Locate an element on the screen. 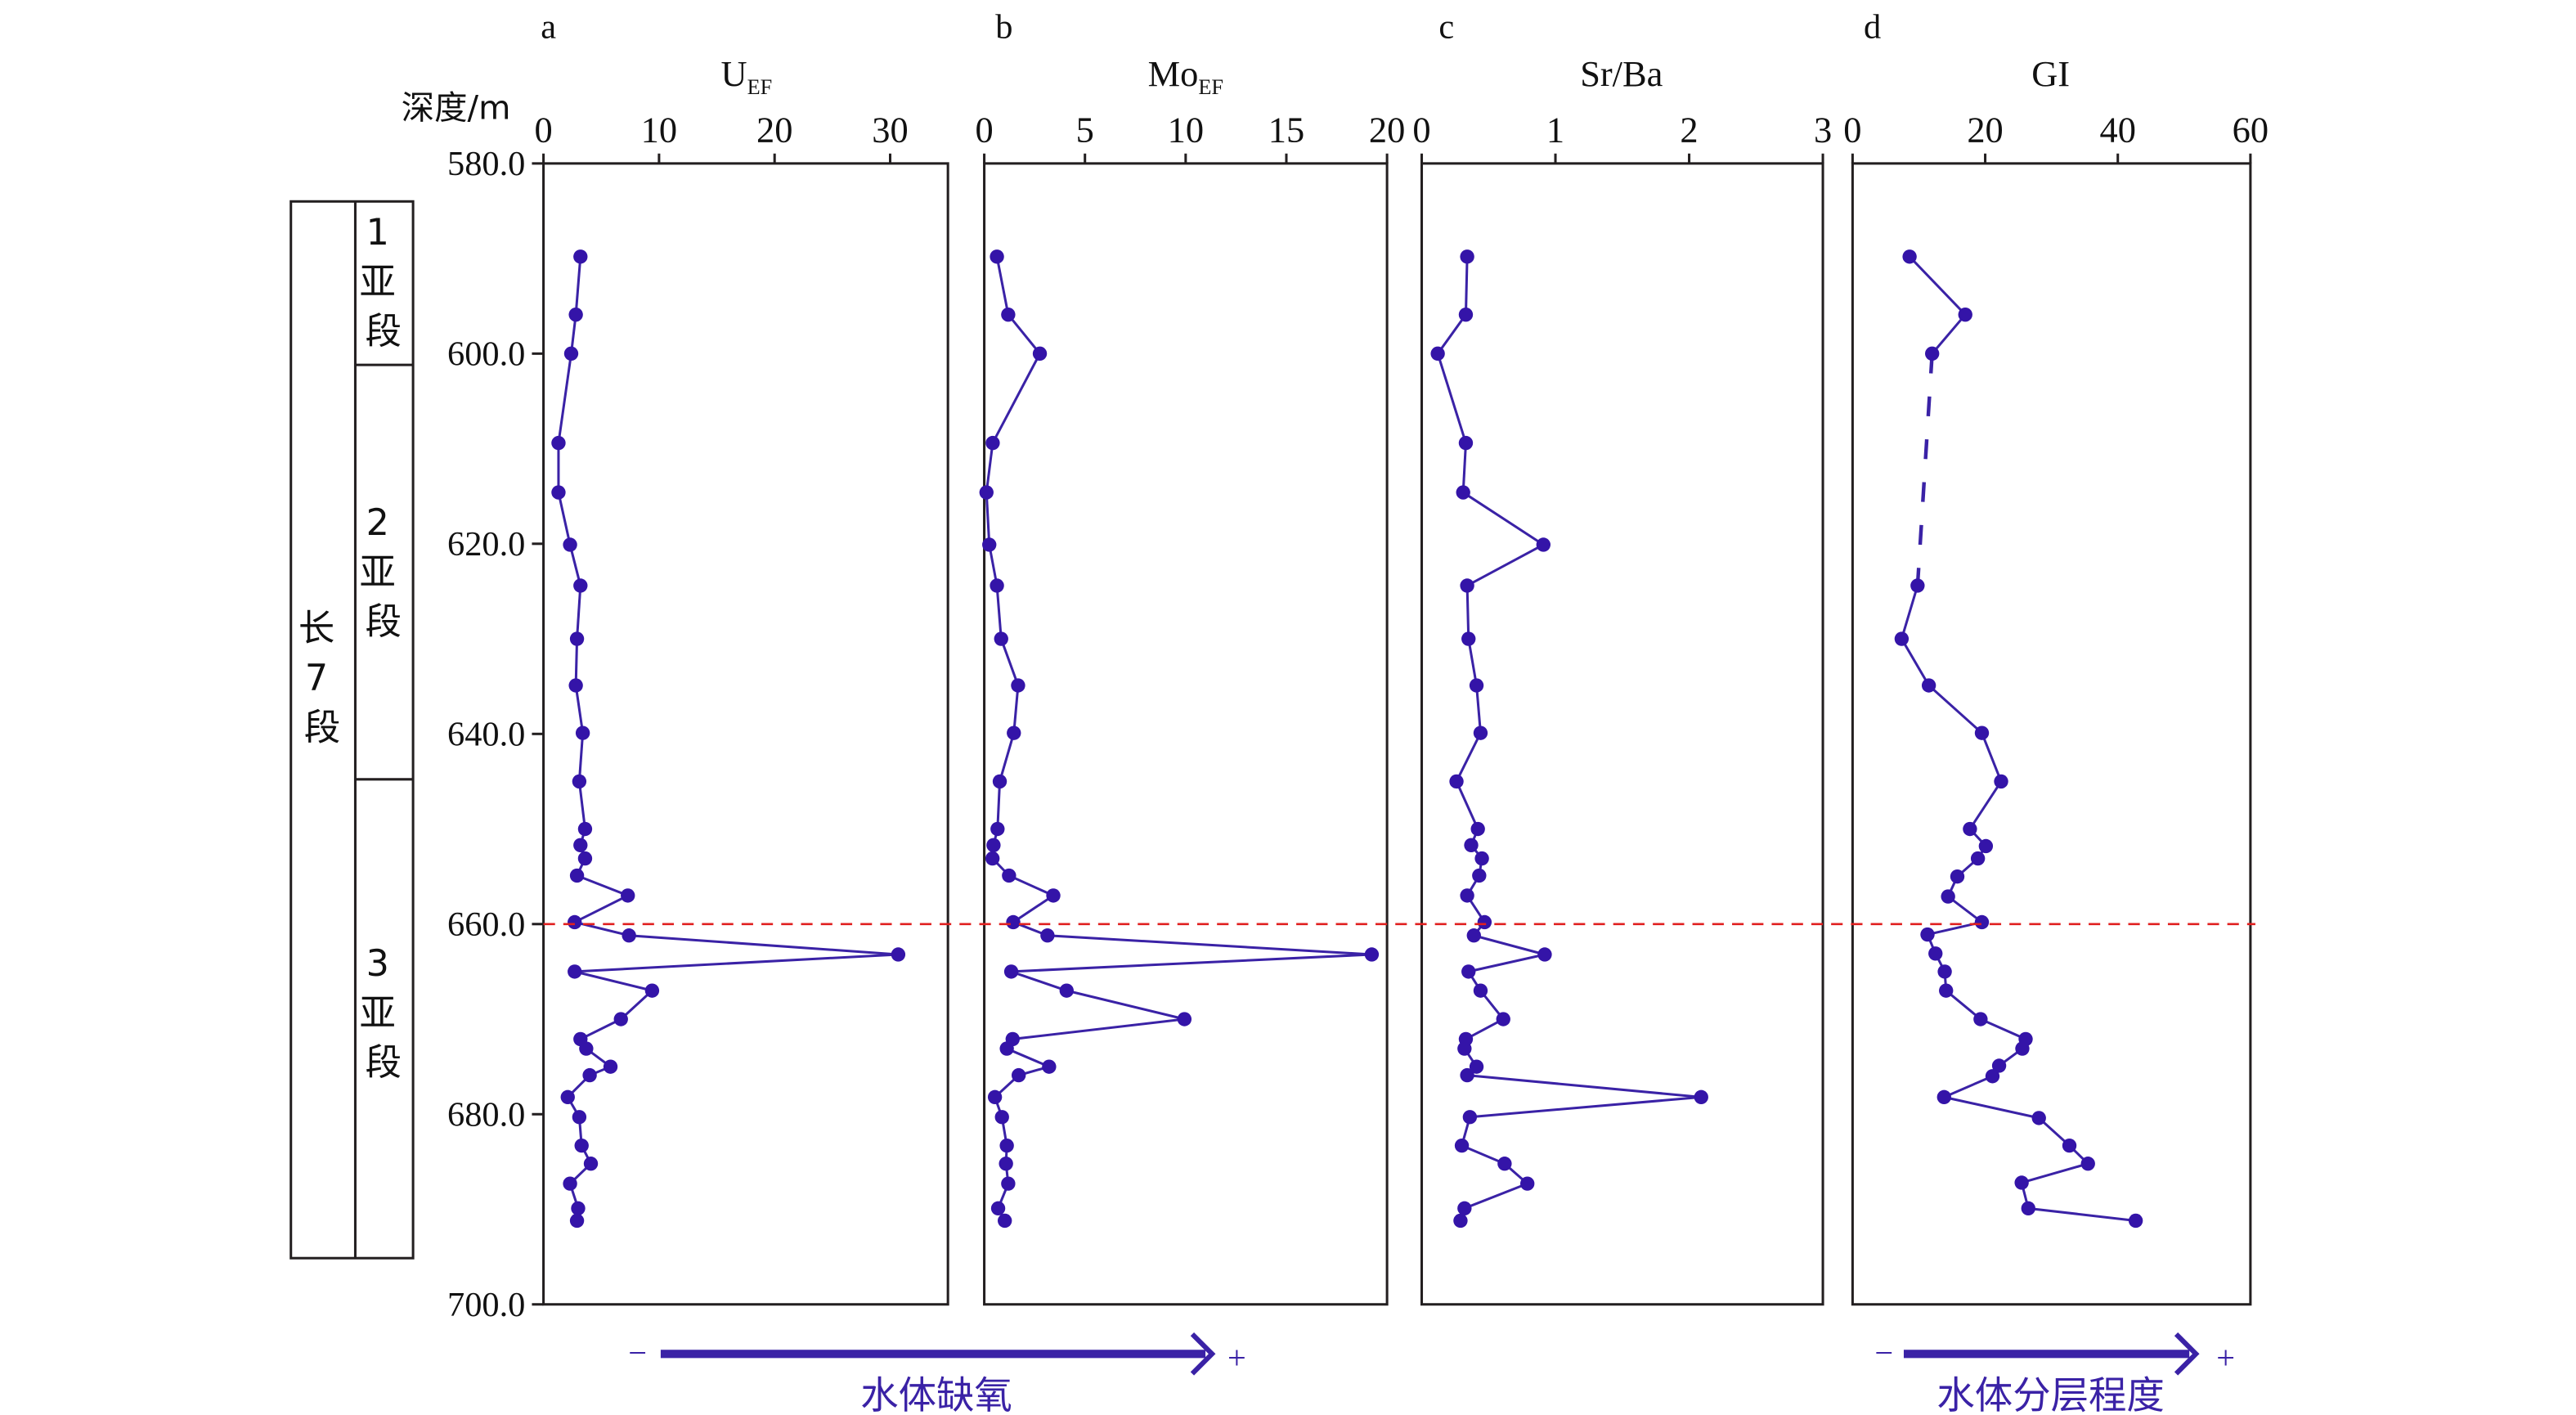 Image resolution: width=2576 pixels, height=1415 pixels. x-tick-label: 1 is located at coordinates (1555, 130).